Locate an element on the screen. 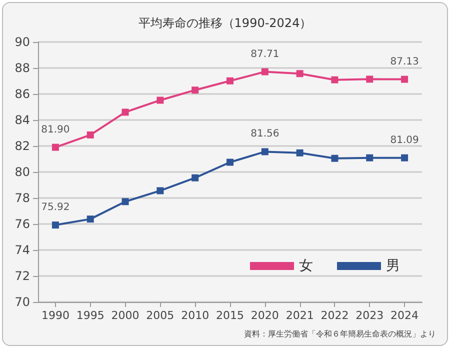 The width and height of the screenshot is (450, 348). x-tick-label: 1995 is located at coordinates (90, 315).